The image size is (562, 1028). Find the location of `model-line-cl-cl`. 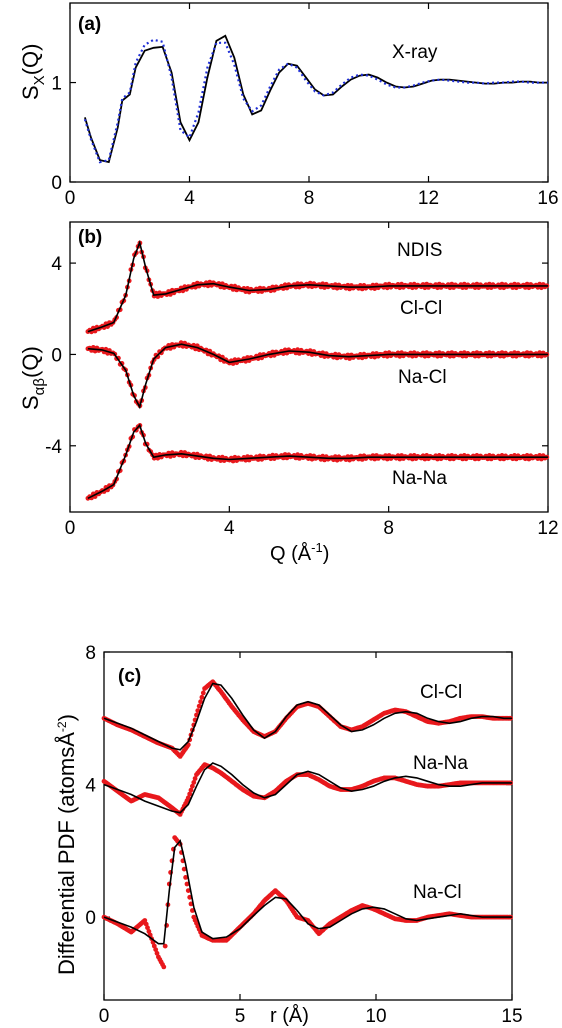

model-line-cl-cl is located at coordinates (317, 286).